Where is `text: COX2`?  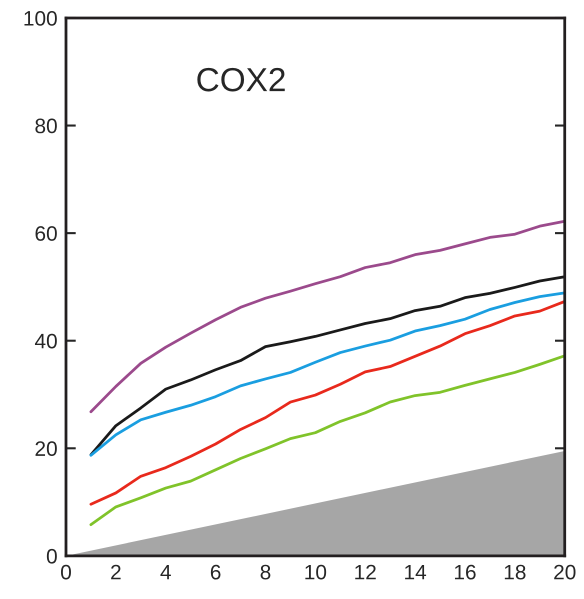
text: COX2 is located at coordinates (241, 80).